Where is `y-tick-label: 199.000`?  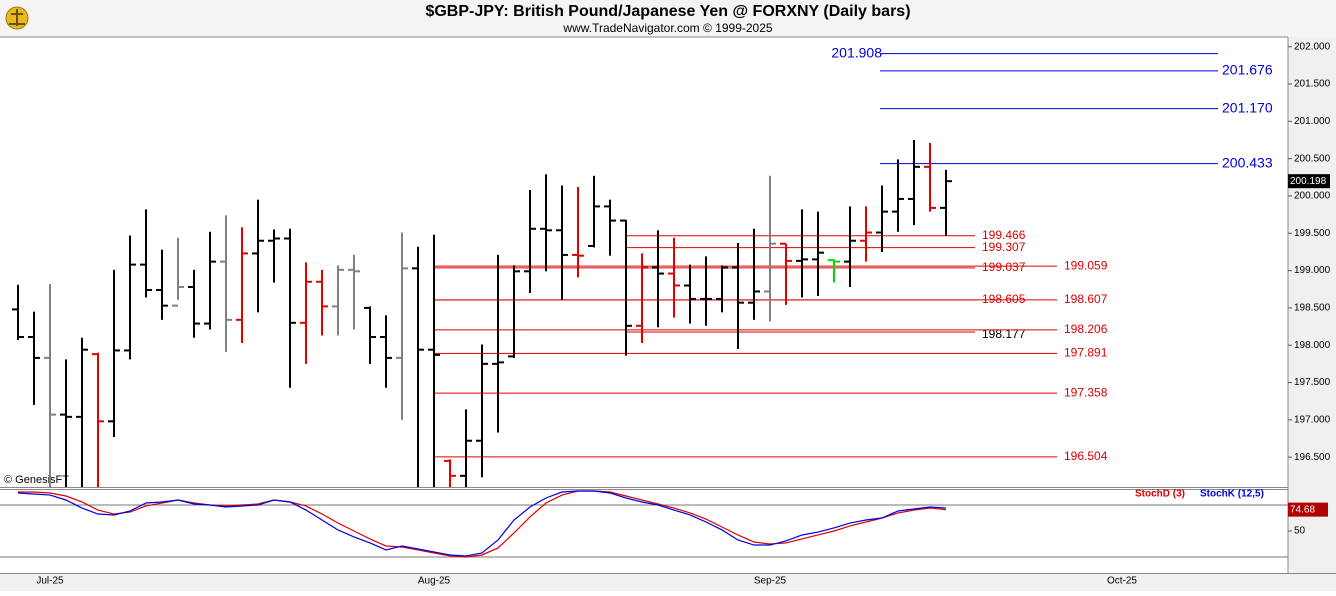
y-tick-label: 199.000 is located at coordinates (1312, 270).